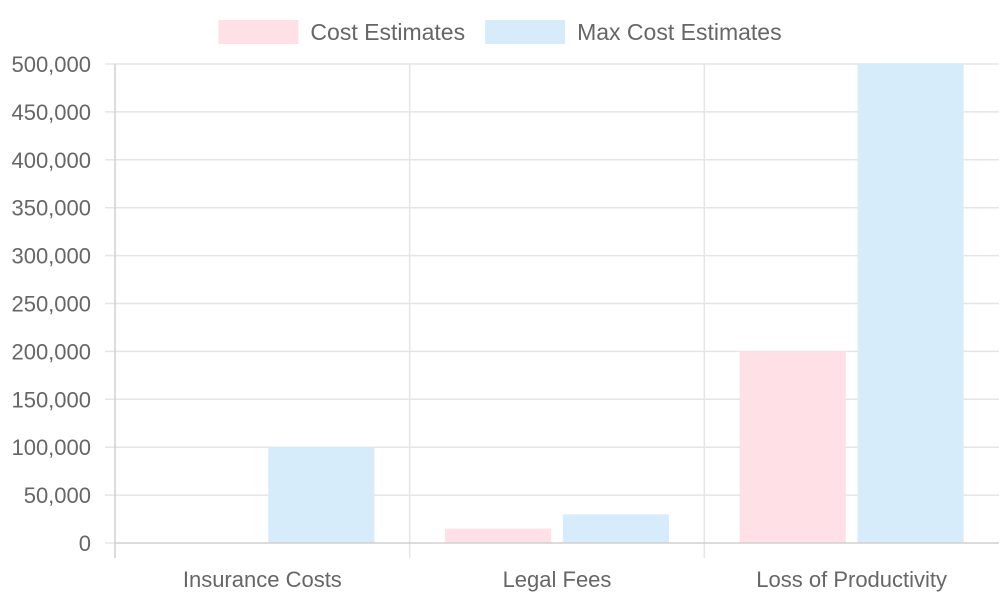 The image size is (1000, 600). Describe the element at coordinates (51, 64) in the screenshot. I see `y-tick-label: 500,000` at that location.